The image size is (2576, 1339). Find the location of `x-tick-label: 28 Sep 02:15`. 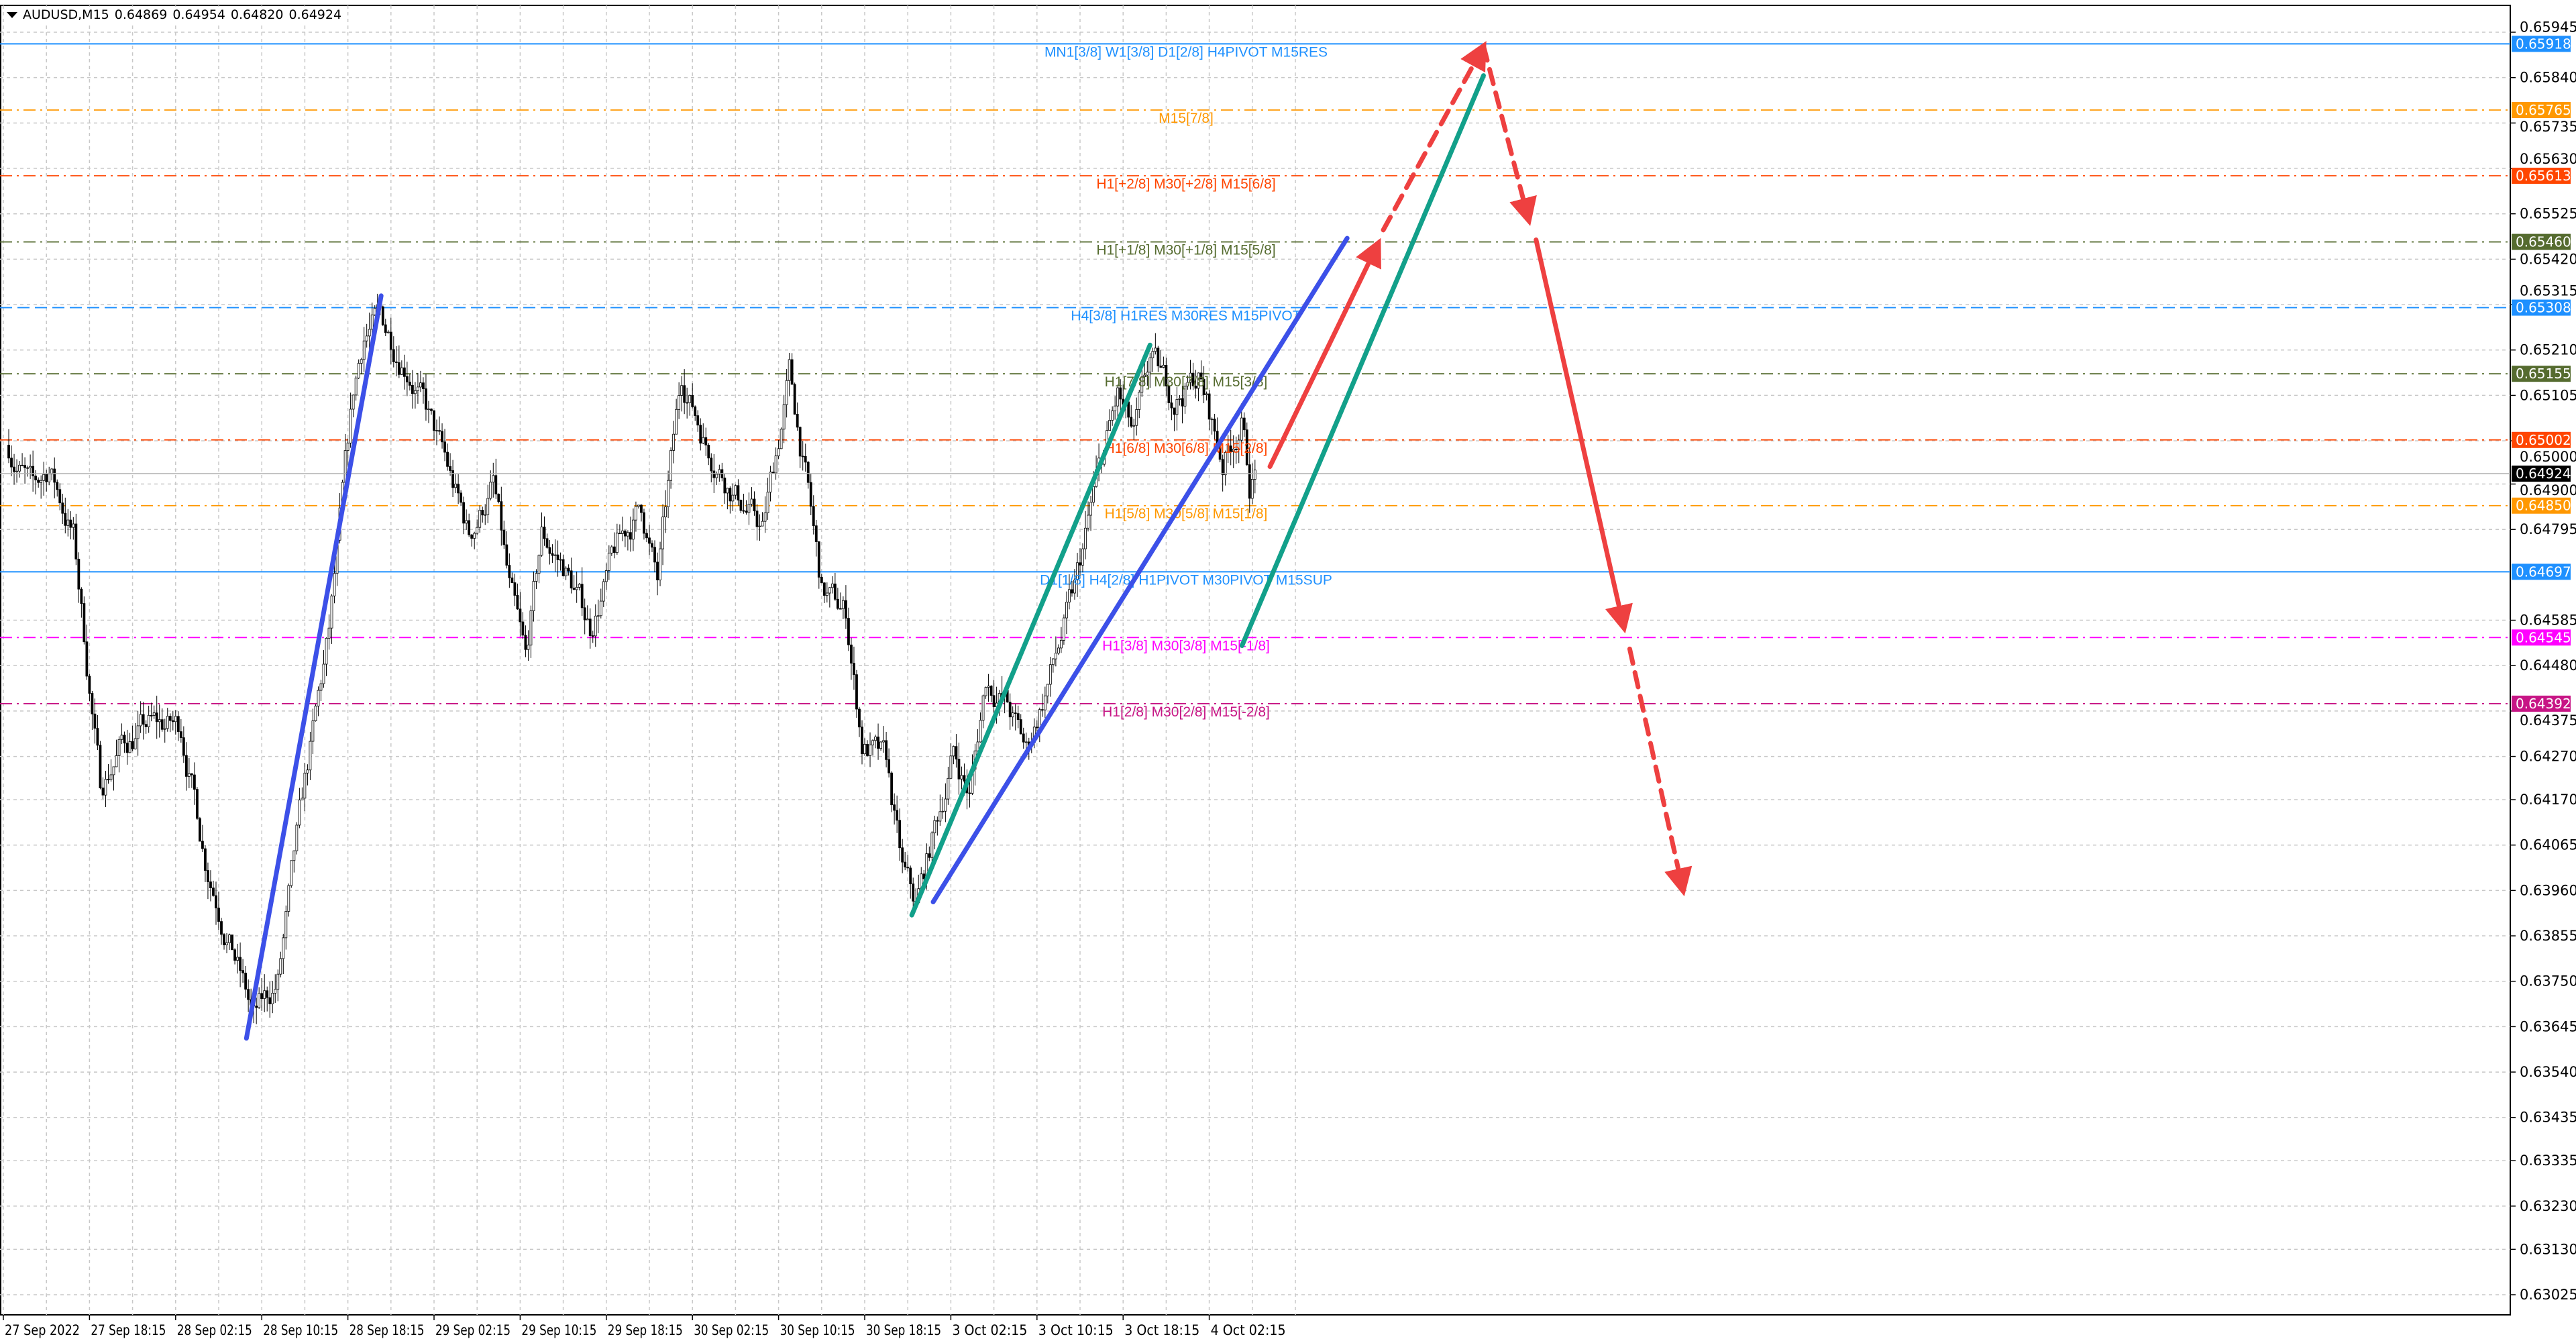

x-tick-label: 28 Sep 02:15 is located at coordinates (214, 1330).